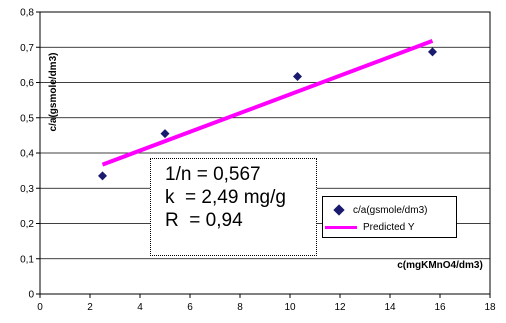 The width and height of the screenshot is (506, 323). Describe the element at coordinates (340, 307) in the screenshot. I see `x-tick-label: 12` at that location.